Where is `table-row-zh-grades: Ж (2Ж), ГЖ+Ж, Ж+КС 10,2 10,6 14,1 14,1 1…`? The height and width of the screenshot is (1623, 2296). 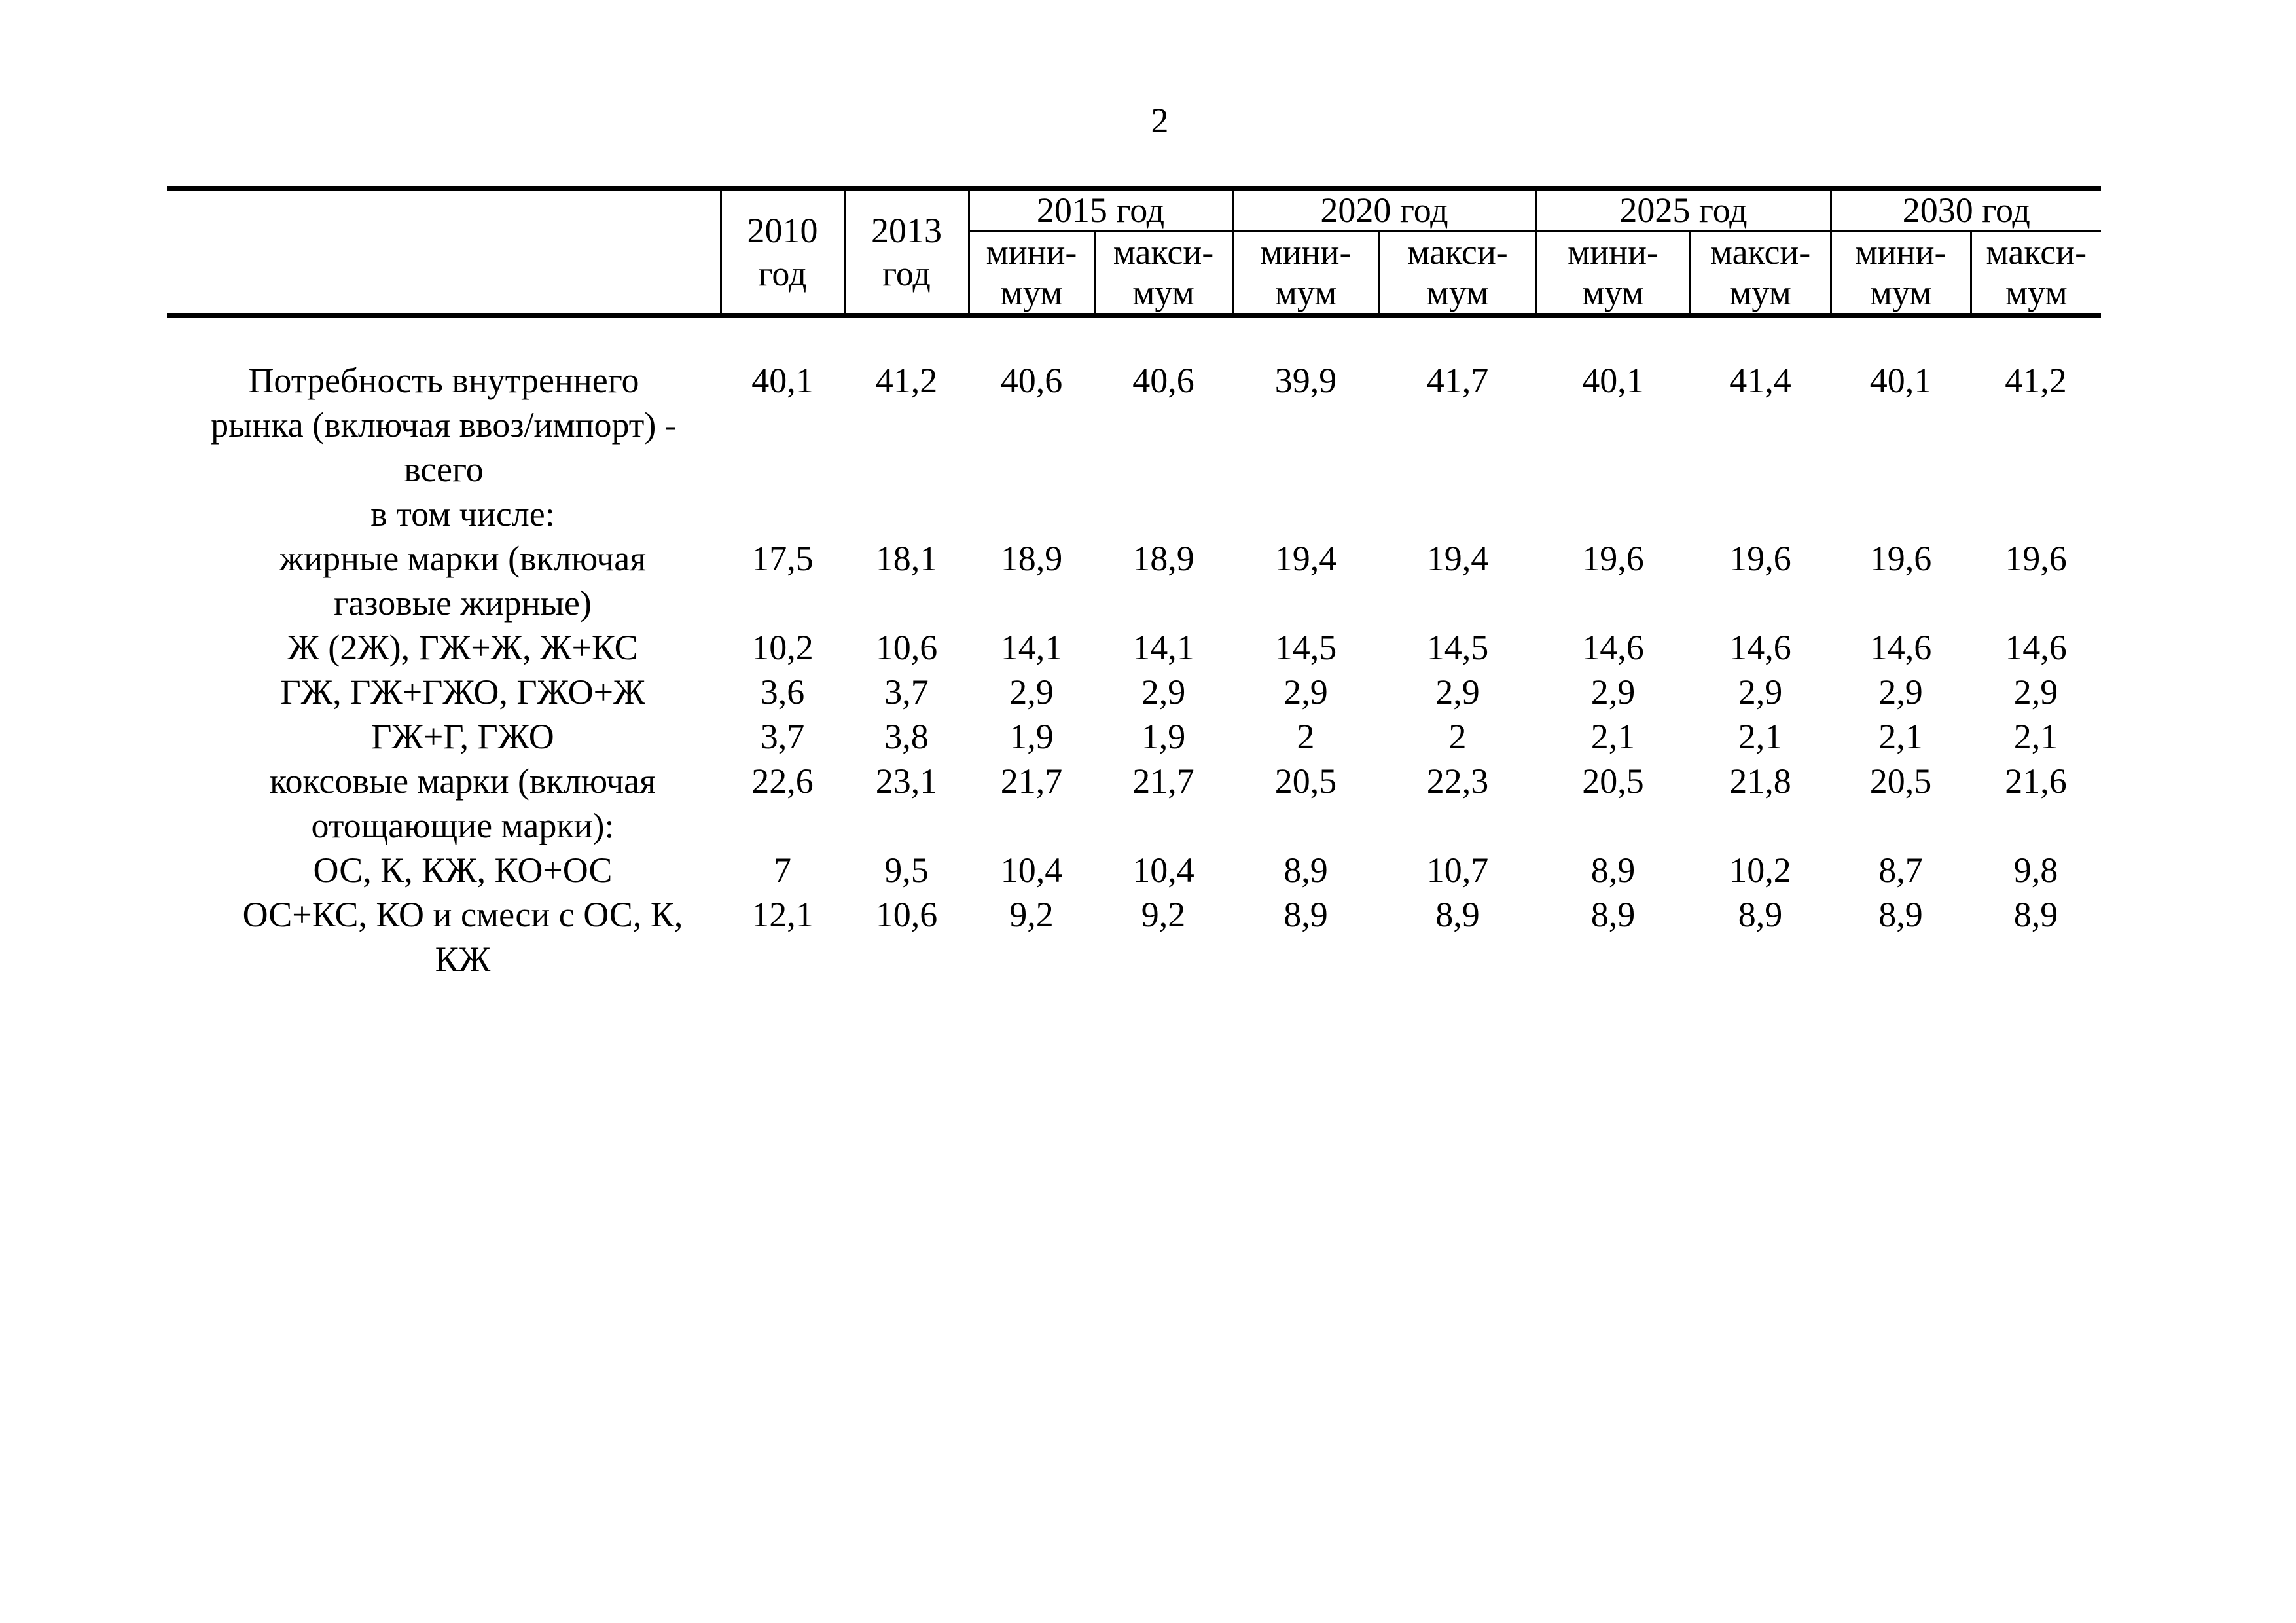
table-row-zh-grades: Ж (2Ж), ГЖ+Ж, Ж+КС 10,2 10,6 14,1 14,1 1… is located at coordinates (1134, 647).